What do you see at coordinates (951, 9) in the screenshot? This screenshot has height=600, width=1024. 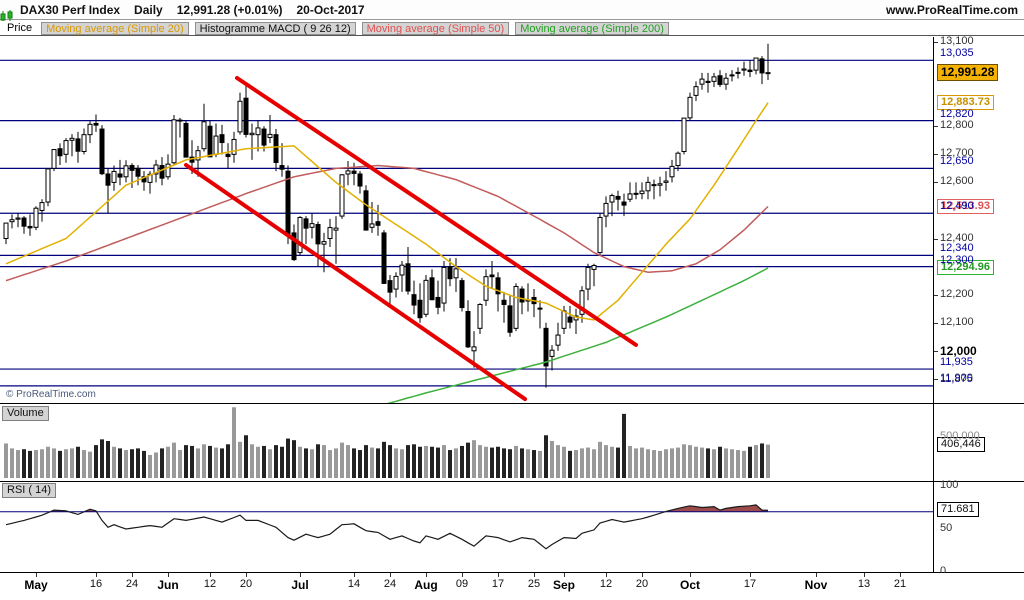 I see `site-link: www.ProRealTime.com` at bounding box center [951, 9].